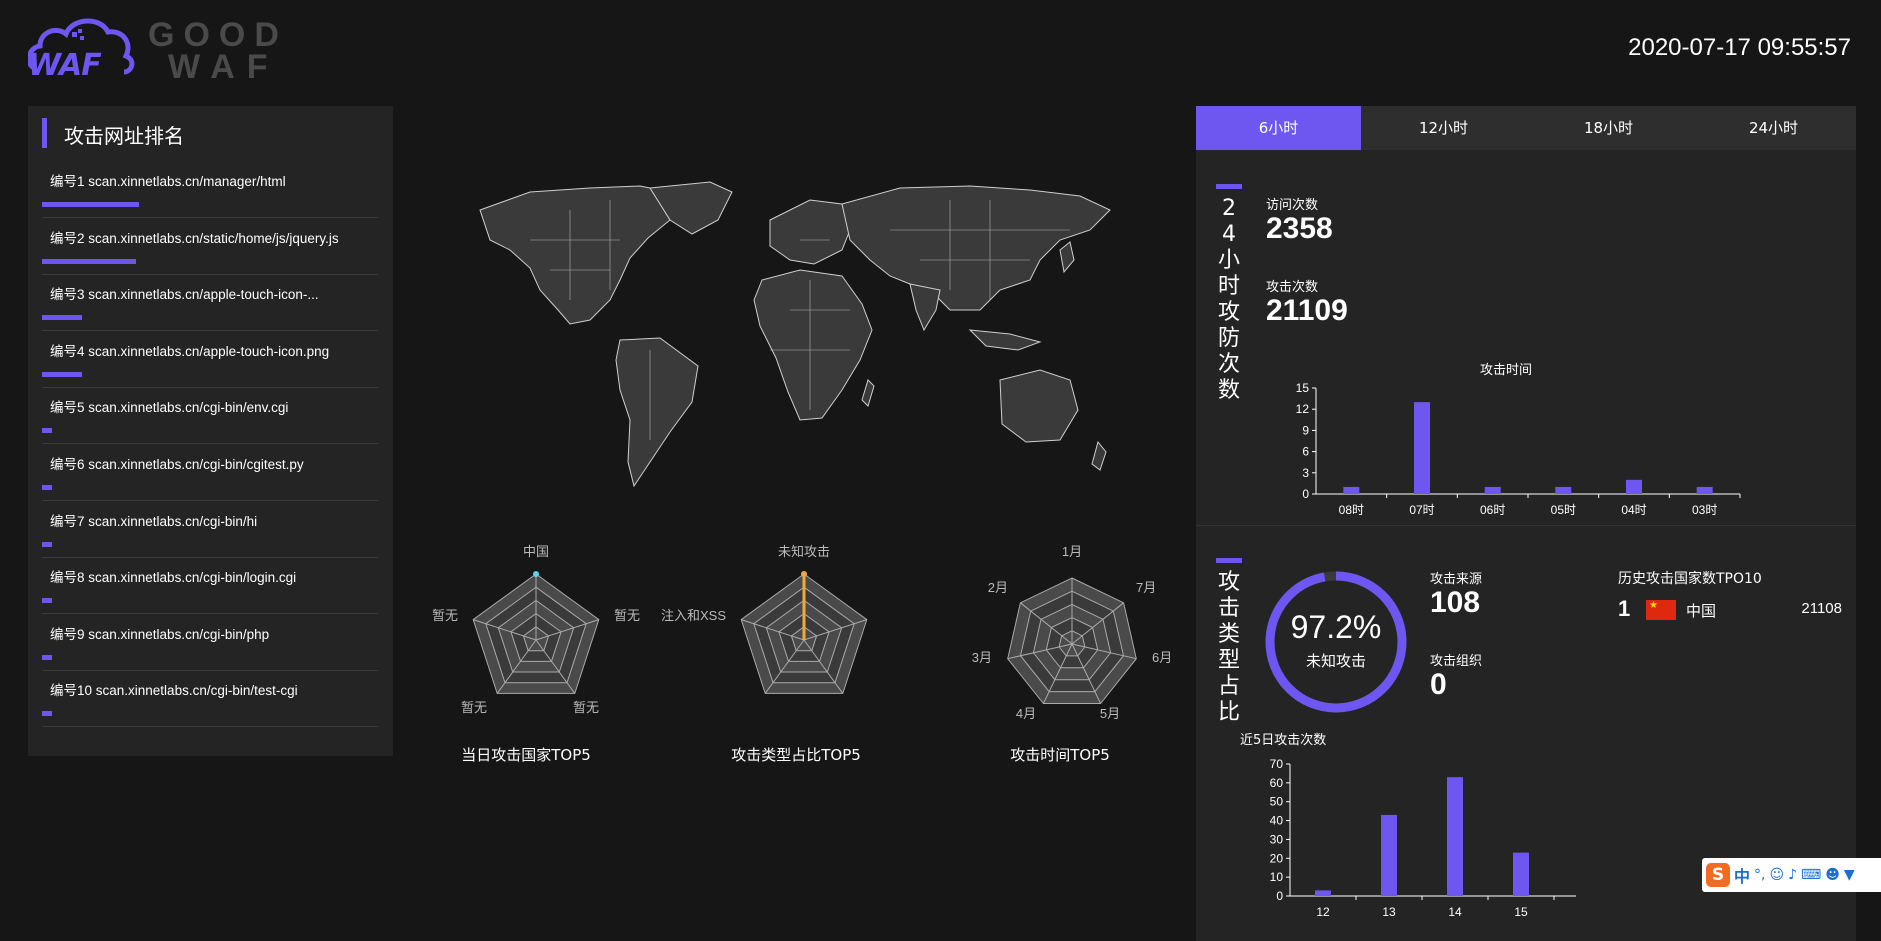  What do you see at coordinates (925, 307) in the screenshot?
I see `map-india` at bounding box center [925, 307].